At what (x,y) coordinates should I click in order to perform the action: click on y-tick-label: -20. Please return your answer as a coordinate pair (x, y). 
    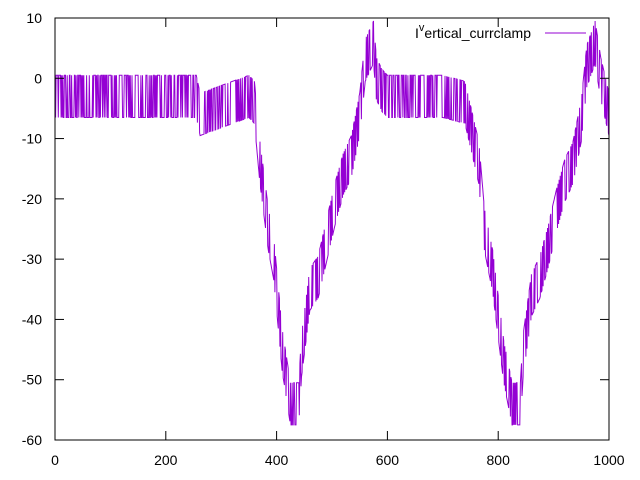
    Looking at the image, I should click on (32, 199).